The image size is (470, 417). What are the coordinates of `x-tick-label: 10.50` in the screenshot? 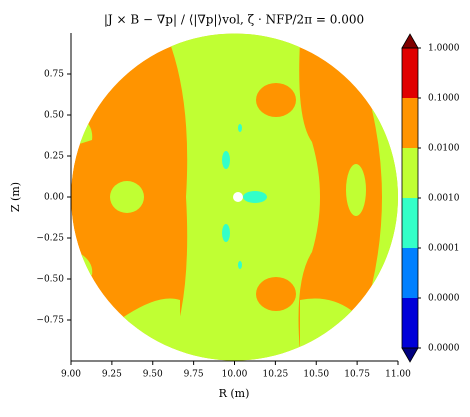 It's located at (316, 375).